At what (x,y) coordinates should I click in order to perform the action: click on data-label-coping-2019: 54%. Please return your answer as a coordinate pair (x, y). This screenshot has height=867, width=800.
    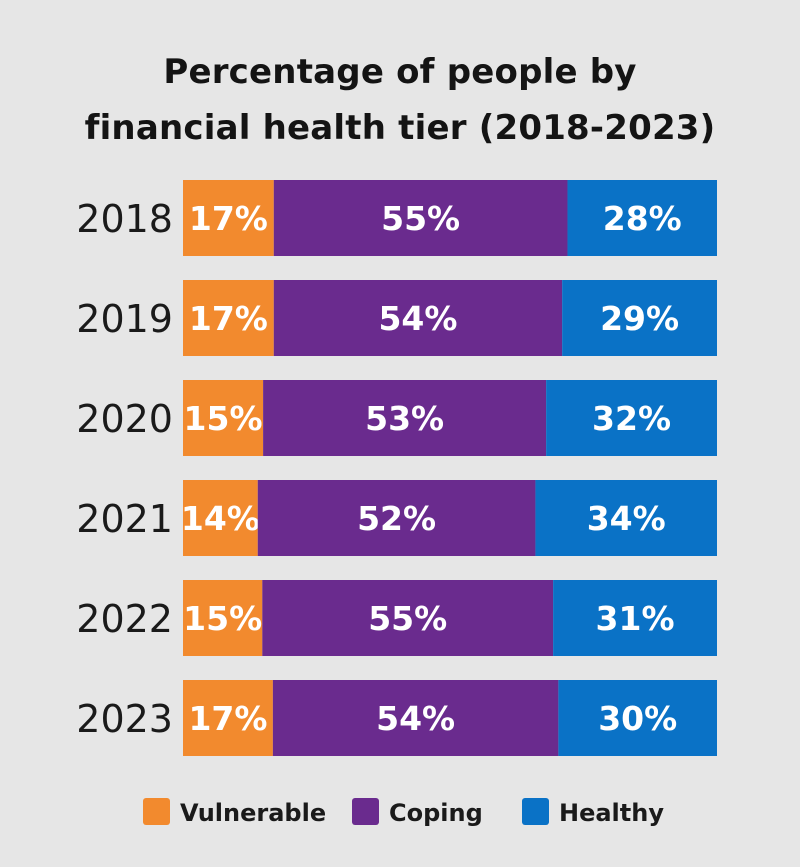
    Looking at the image, I should click on (417, 318).